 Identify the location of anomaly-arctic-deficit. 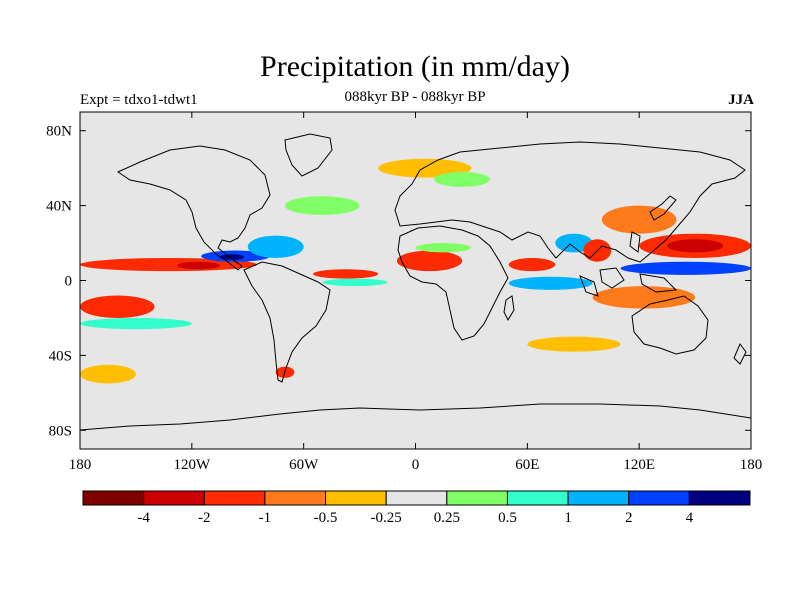
(425, 168).